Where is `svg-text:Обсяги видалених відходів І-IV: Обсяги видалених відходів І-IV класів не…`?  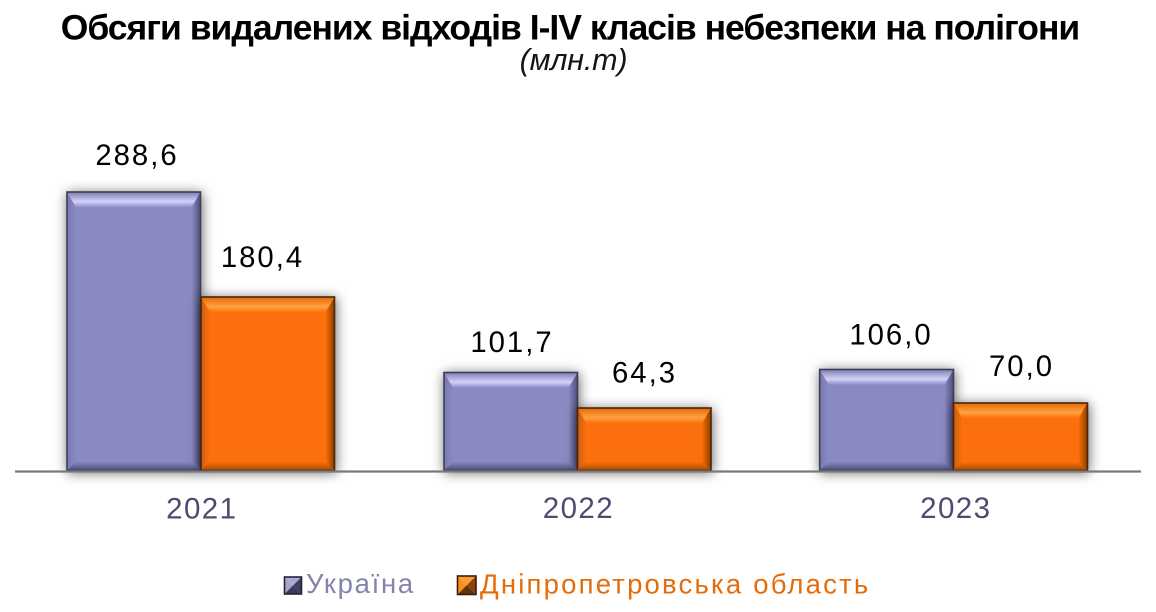 svg-text:Обсяги видалених відходів І-IV: Обсяги видалених відходів І-IV класів не… is located at coordinates (570, 28).